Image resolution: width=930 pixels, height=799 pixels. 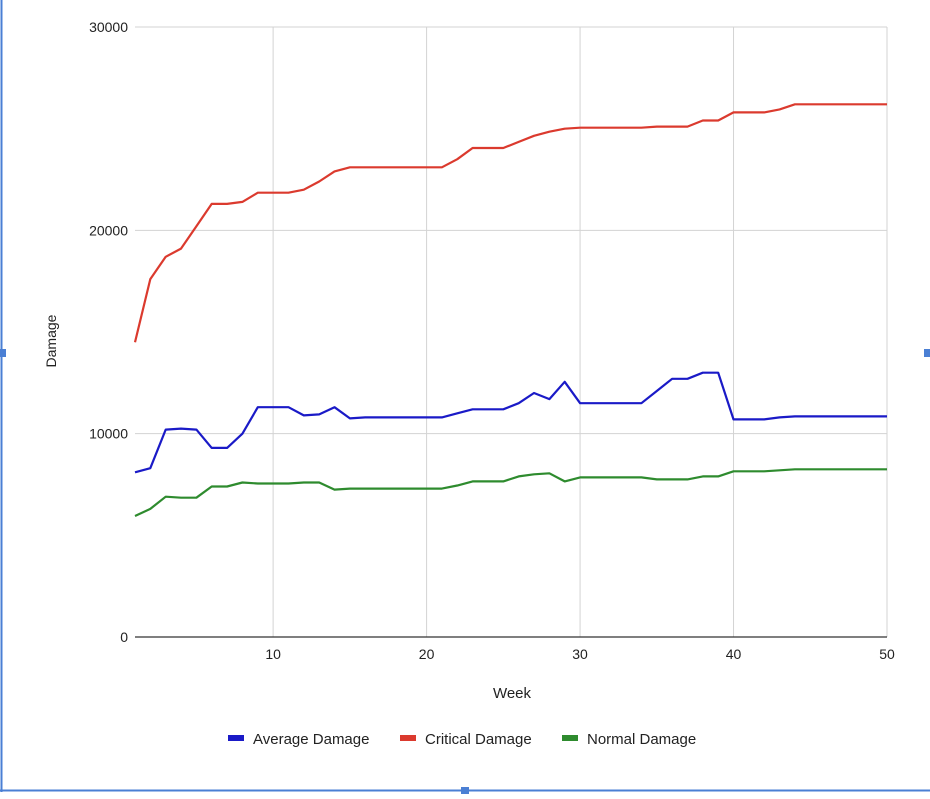 I want to click on legend-label-average-damage: Average Damage, so click(x=311, y=739).